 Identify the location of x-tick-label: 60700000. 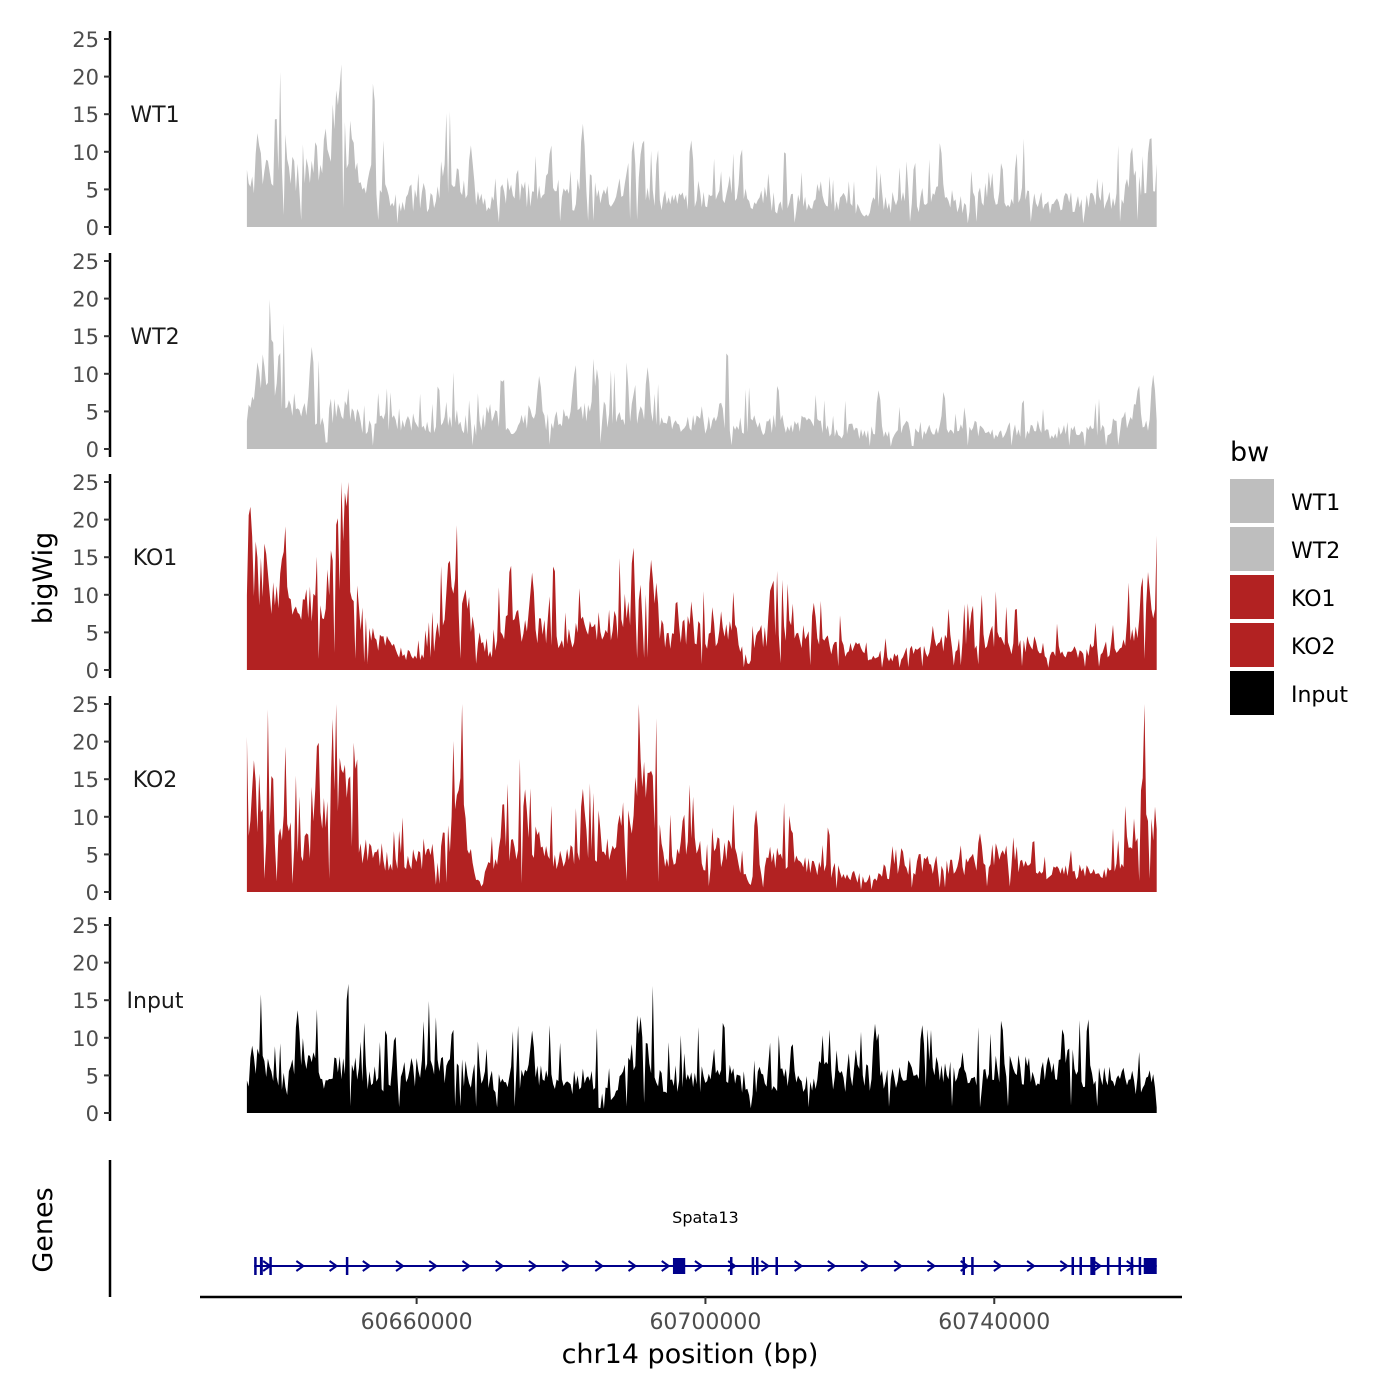
(705, 1322).